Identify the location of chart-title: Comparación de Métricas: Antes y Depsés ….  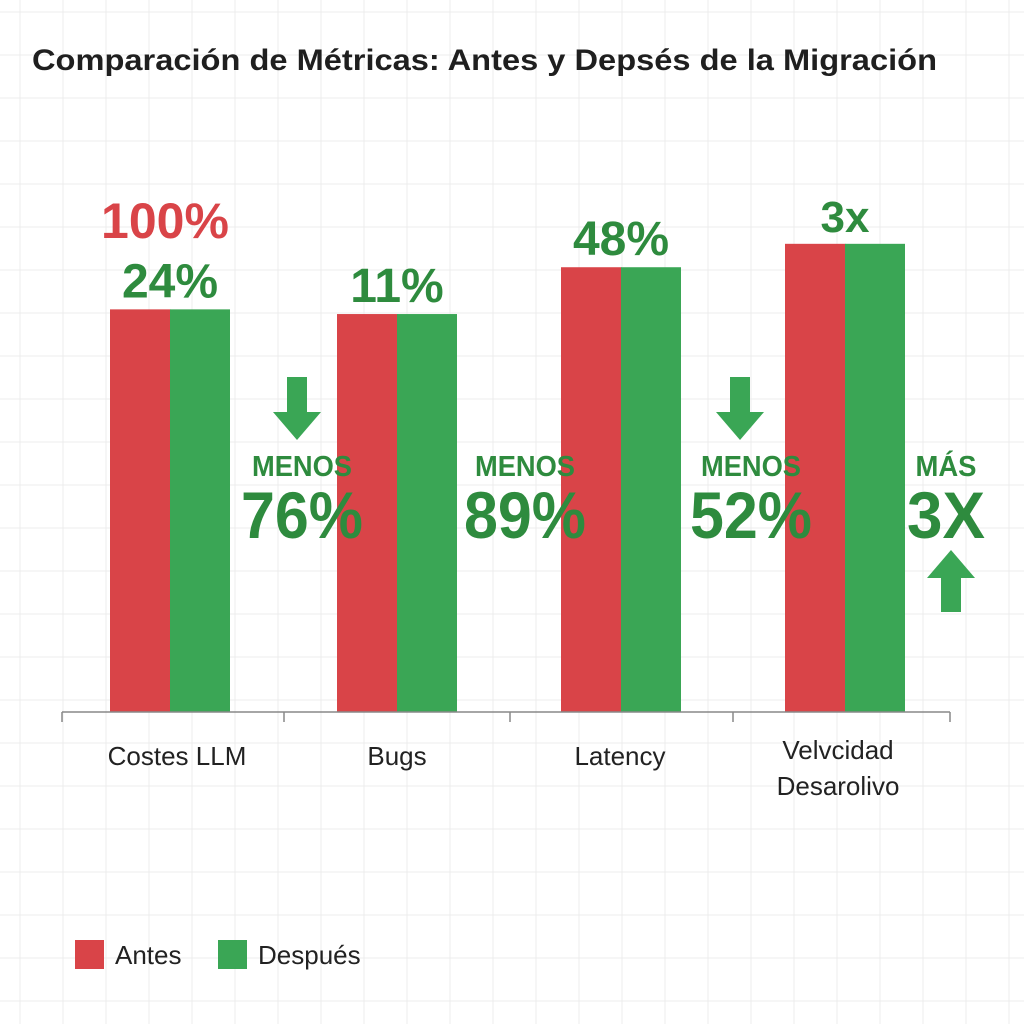
(484, 60).